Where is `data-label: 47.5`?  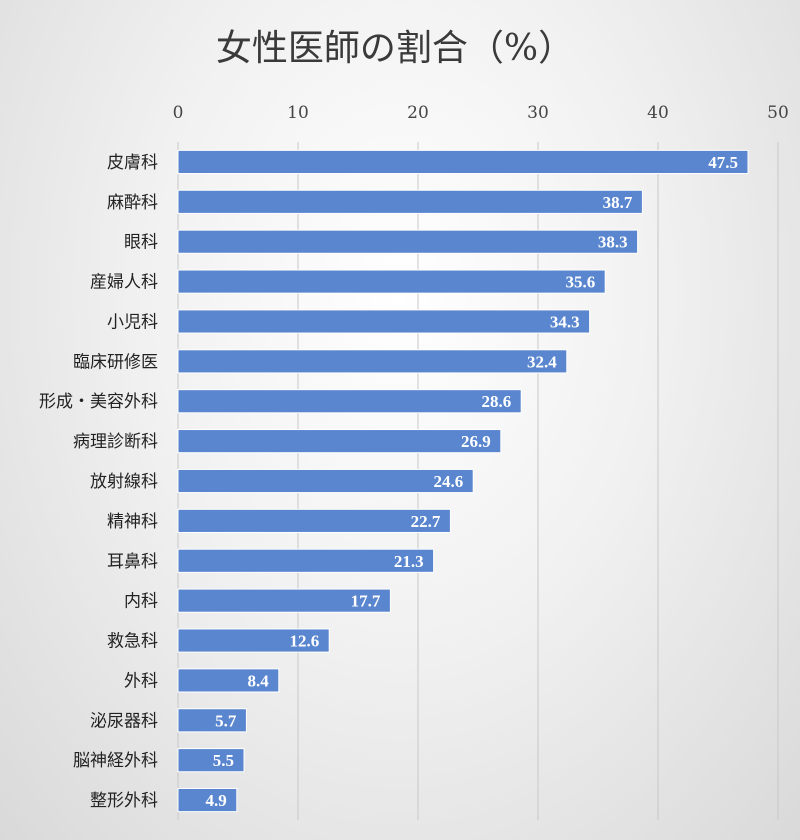
data-label: 47.5 is located at coordinates (723, 162).